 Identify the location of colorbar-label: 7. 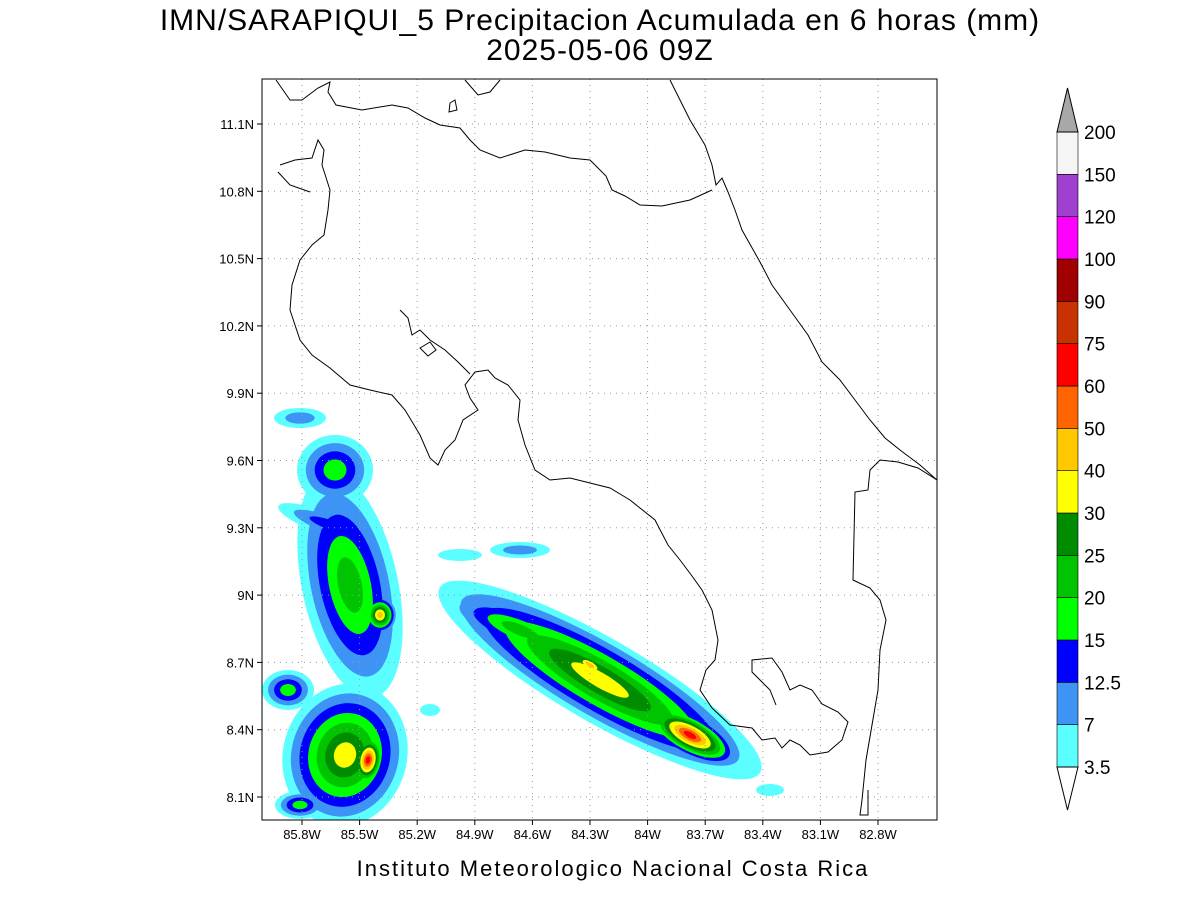
(1089, 726).